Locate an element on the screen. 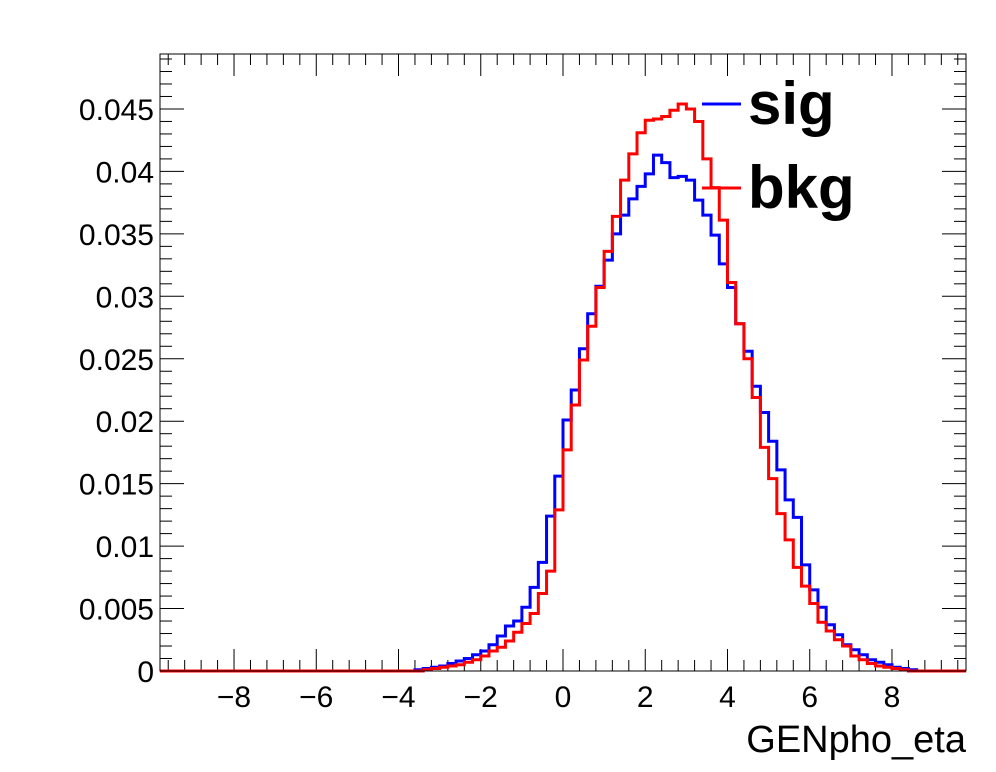 The image size is (996, 772). x-axis-title: GENpho_eta is located at coordinates (856, 740).